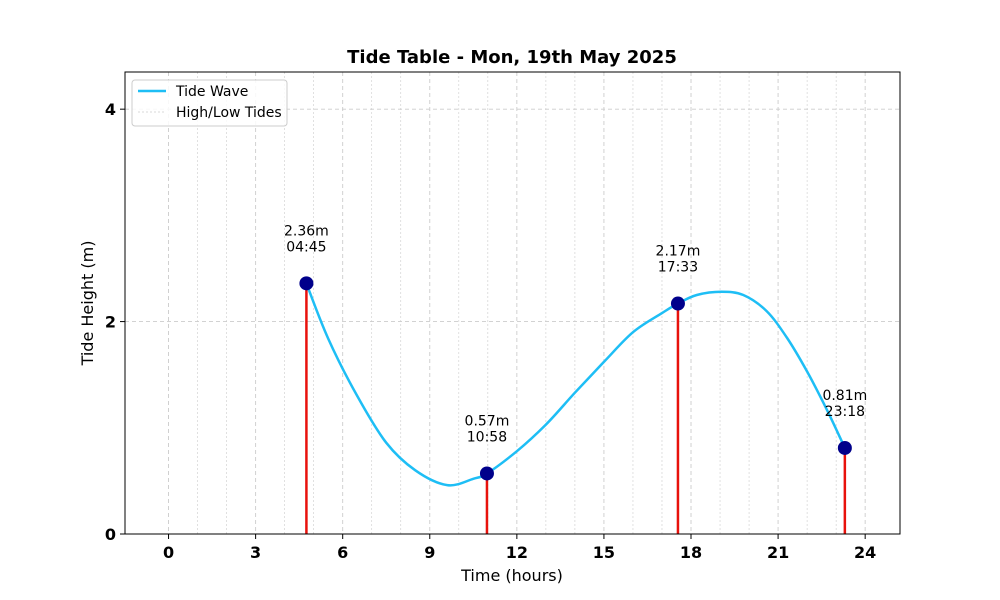  Describe the element at coordinates (487, 437) in the screenshot. I see `tide-time-label: 10:58` at that location.